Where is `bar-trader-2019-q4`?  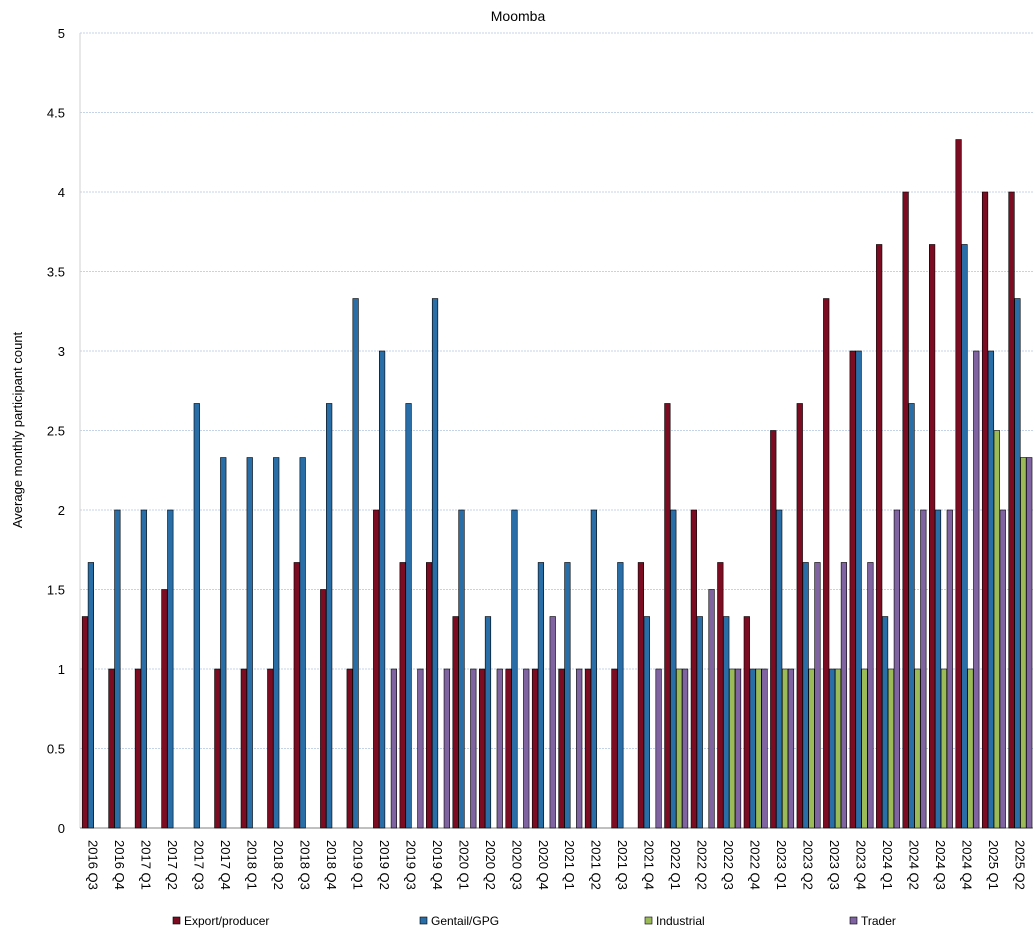 bar-trader-2019-q4 is located at coordinates (446, 748).